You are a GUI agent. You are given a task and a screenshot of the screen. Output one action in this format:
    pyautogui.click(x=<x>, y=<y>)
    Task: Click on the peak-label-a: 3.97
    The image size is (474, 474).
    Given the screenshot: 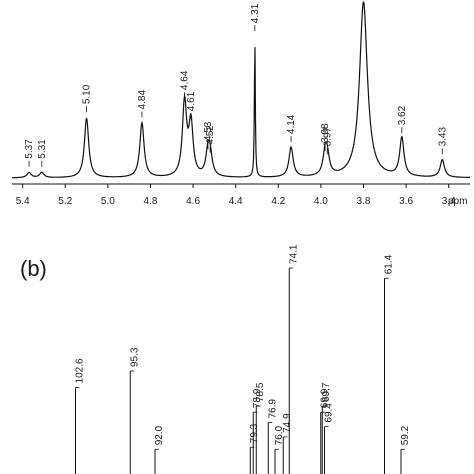 What is the action you would take?
    pyautogui.click(x=327, y=136)
    